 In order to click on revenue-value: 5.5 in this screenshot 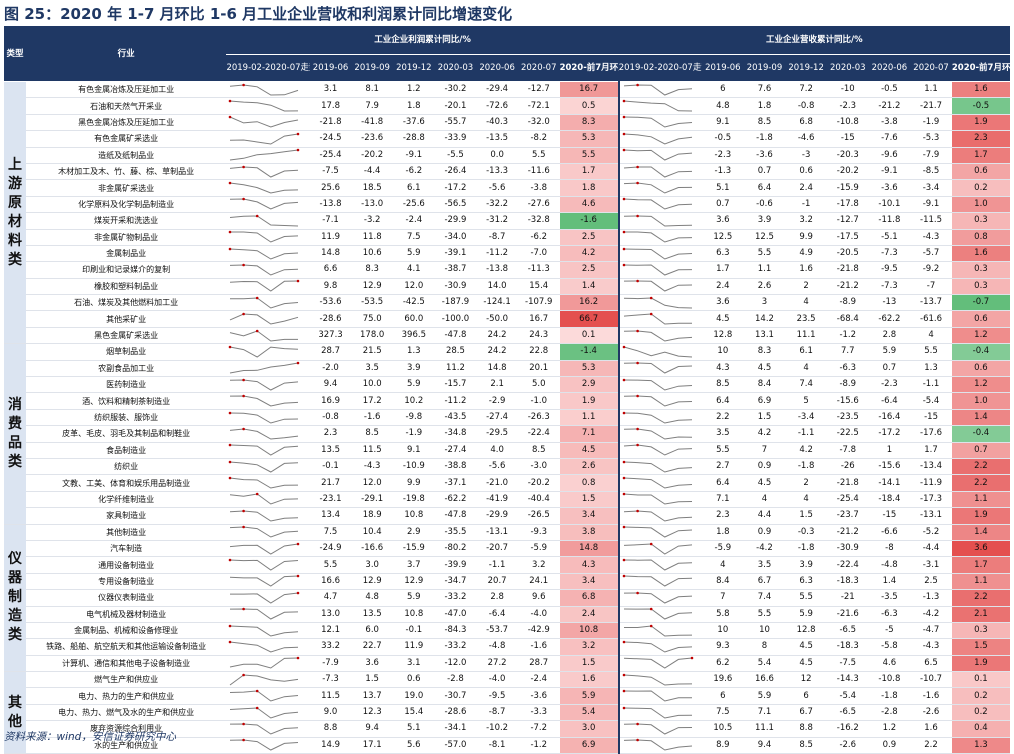, I will do `click(723, 450)`.